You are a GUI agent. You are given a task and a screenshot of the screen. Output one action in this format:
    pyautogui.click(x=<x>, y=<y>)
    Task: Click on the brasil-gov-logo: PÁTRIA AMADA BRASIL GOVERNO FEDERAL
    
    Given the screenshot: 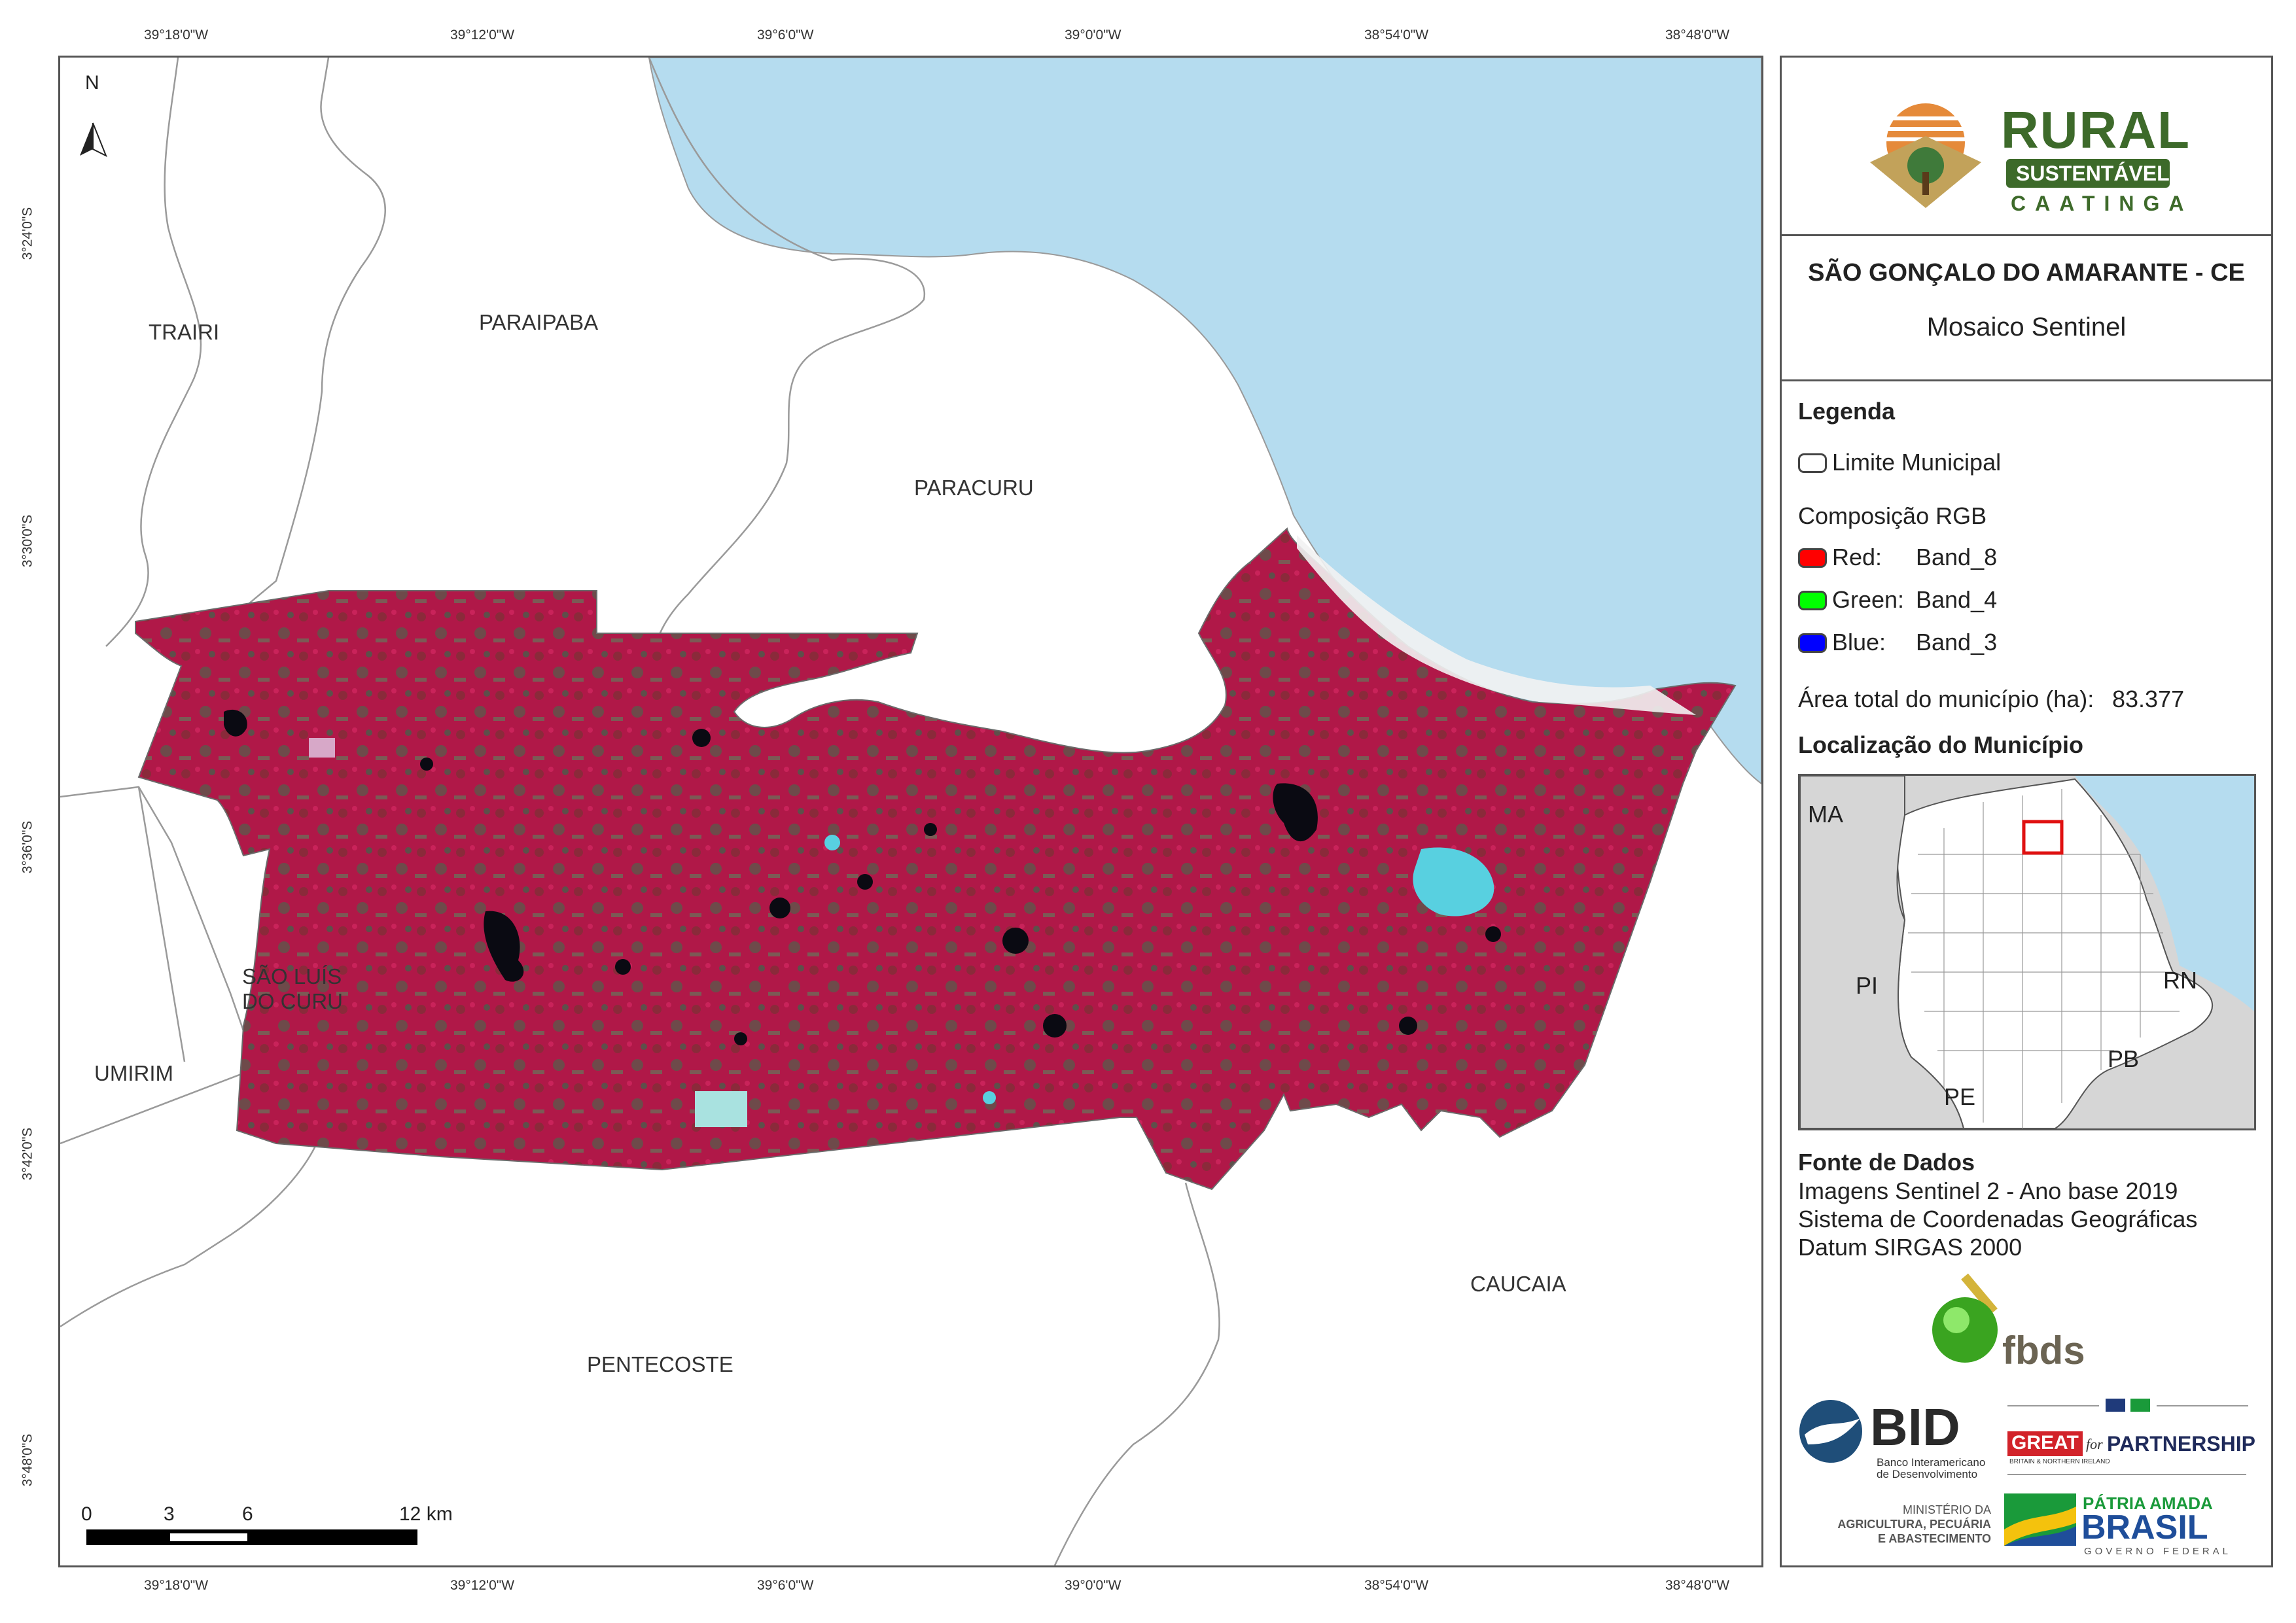 What is the action you would take?
    pyautogui.click(x=2116, y=1526)
    